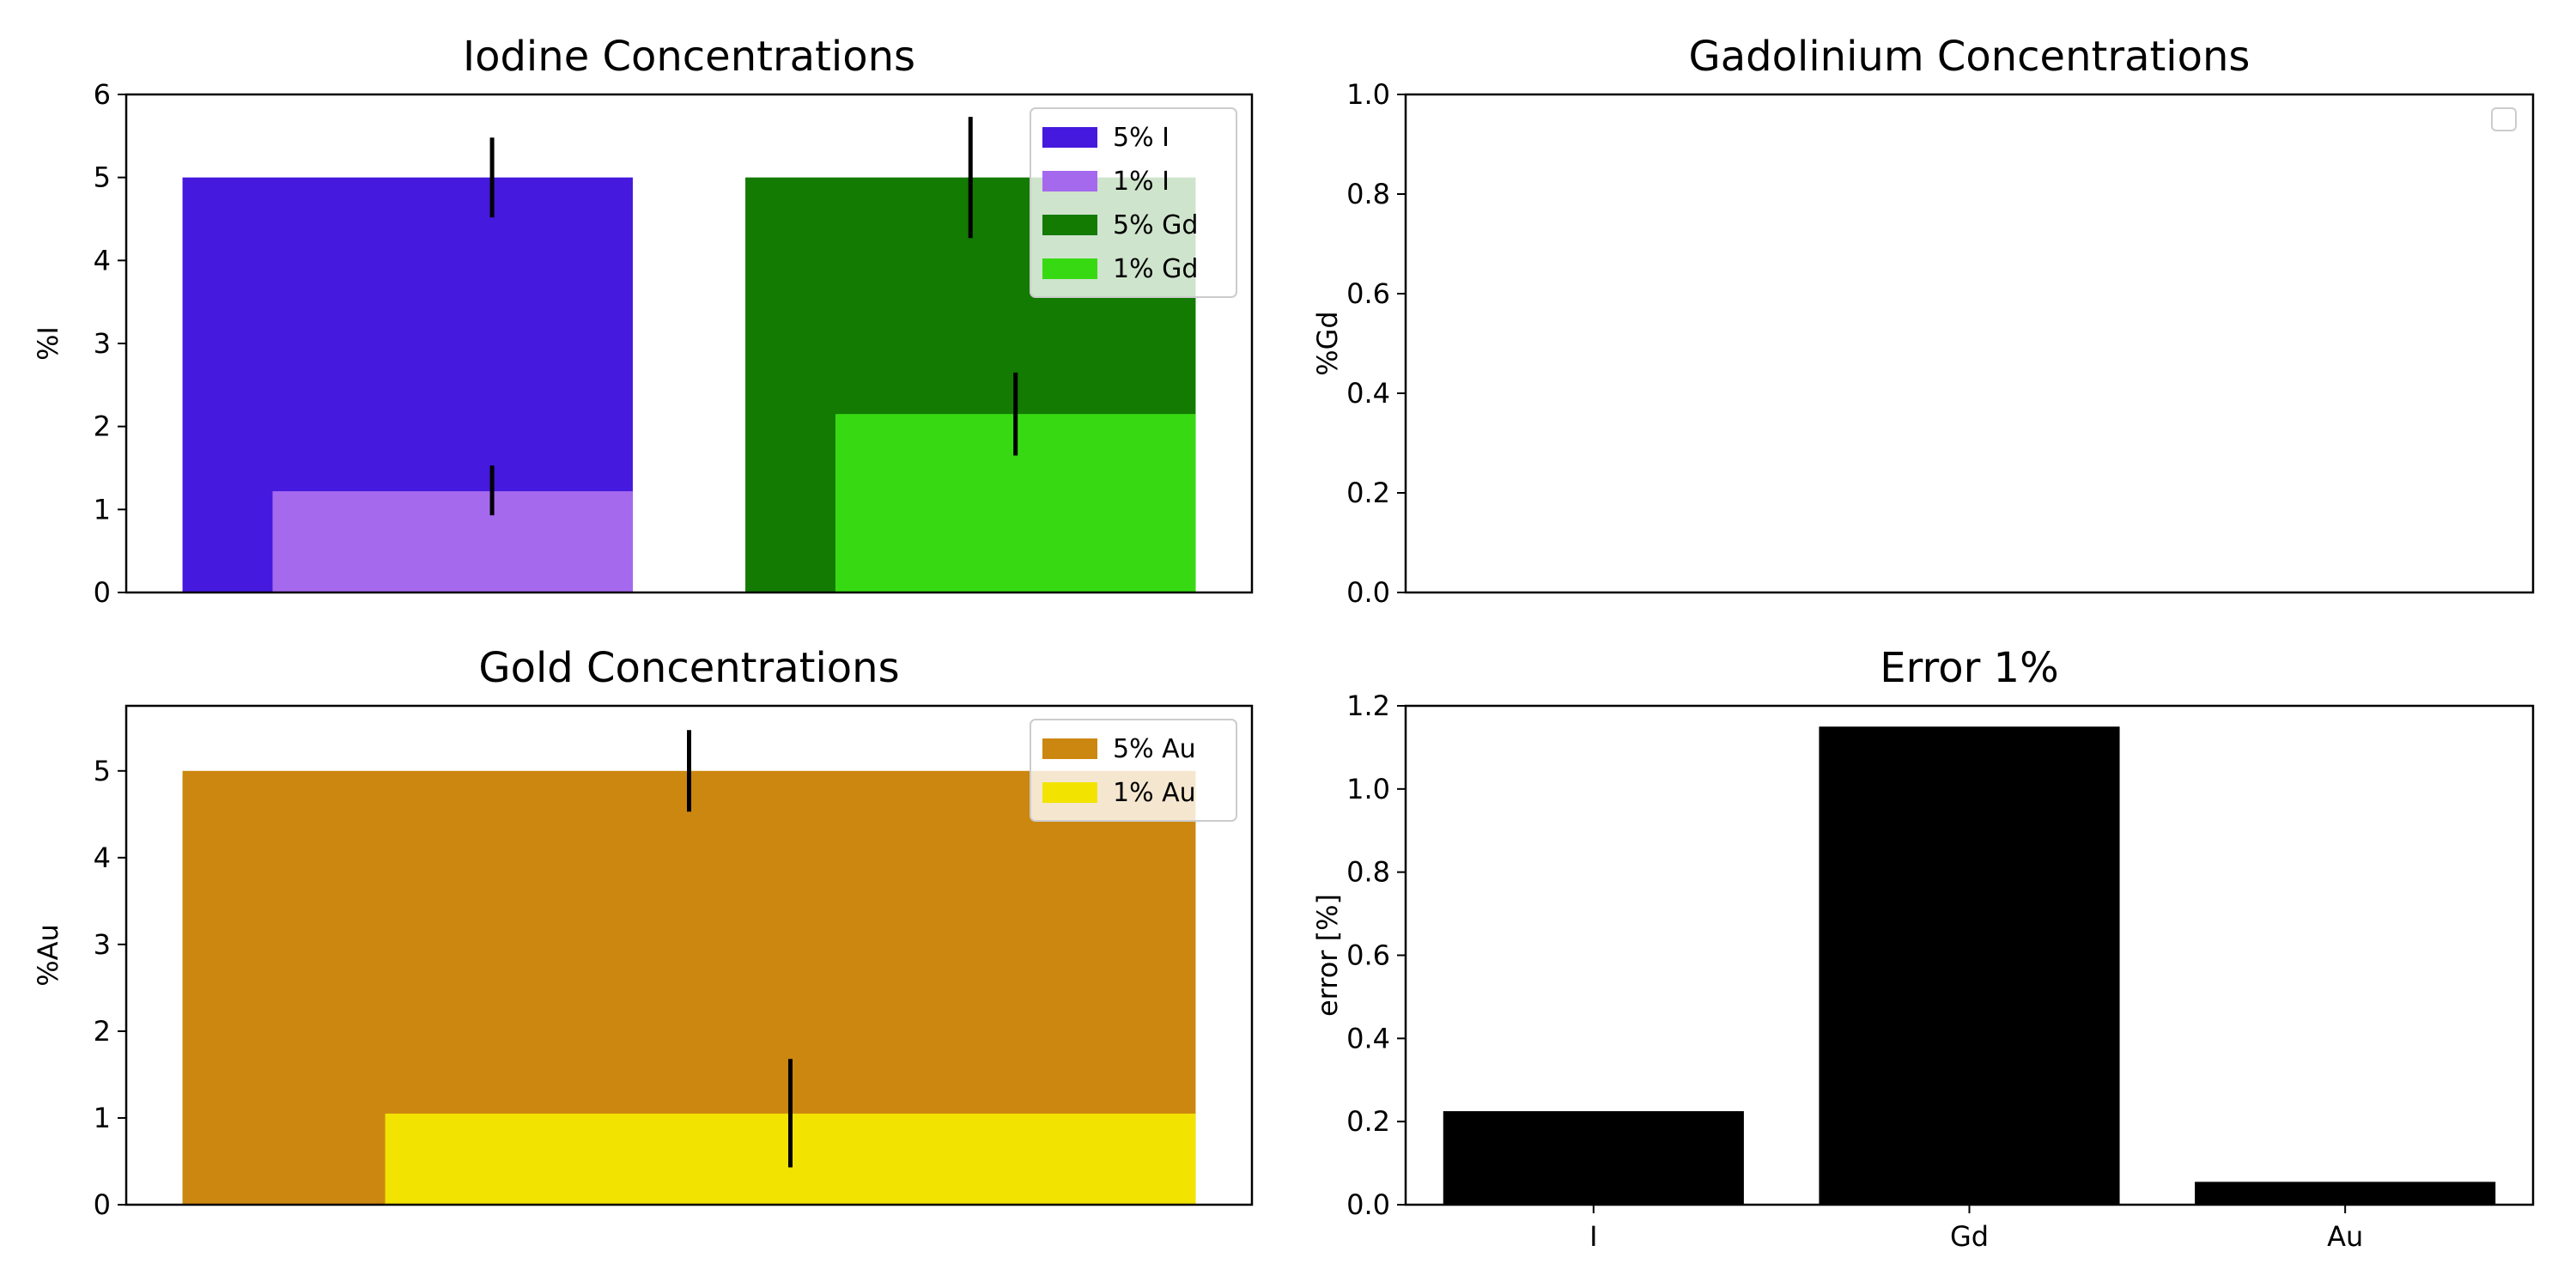  I want to click on iodine-legend: 5% I 1% I 5% Gd 1% Gd, so click(1133, 202).